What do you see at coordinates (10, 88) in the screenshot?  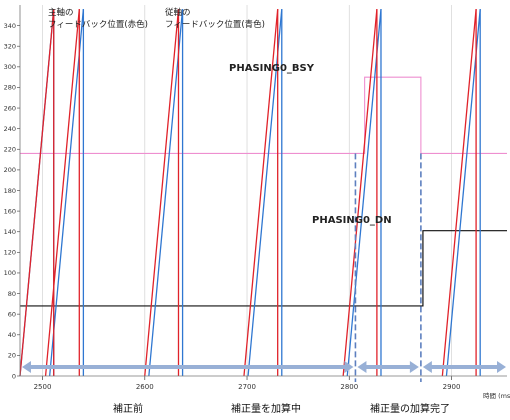 I see `y-tick-label: 280` at bounding box center [10, 88].